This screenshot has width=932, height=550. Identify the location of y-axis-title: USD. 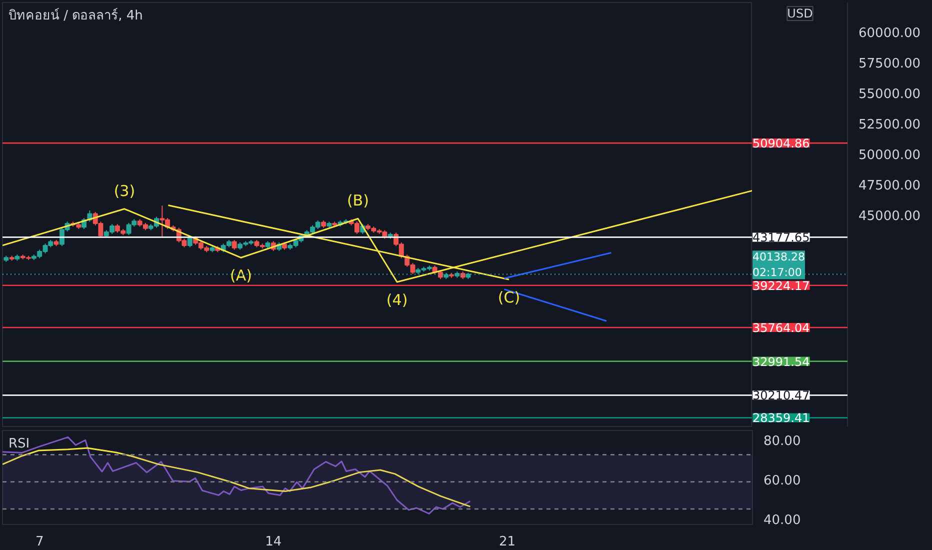
(800, 13).